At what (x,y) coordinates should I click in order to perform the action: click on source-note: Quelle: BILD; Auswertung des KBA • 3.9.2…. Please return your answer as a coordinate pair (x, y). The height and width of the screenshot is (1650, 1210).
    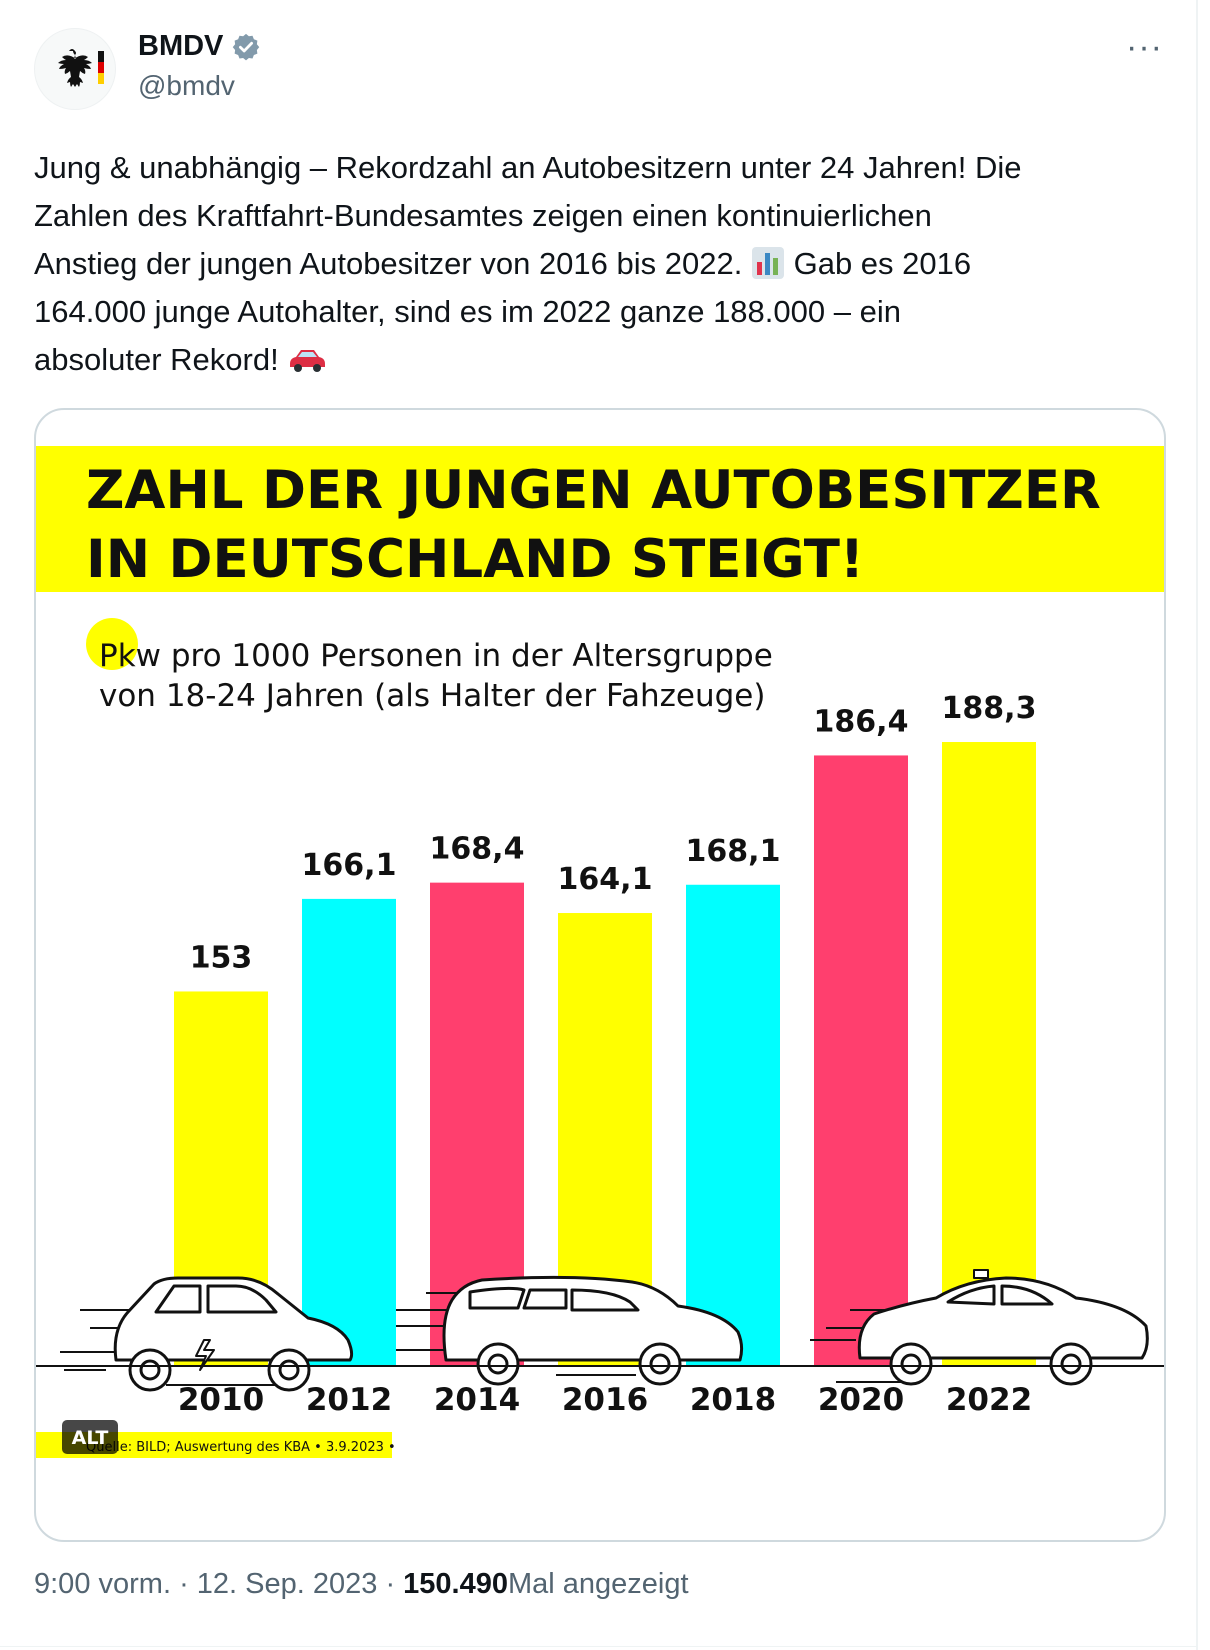
    Looking at the image, I should click on (241, 1447).